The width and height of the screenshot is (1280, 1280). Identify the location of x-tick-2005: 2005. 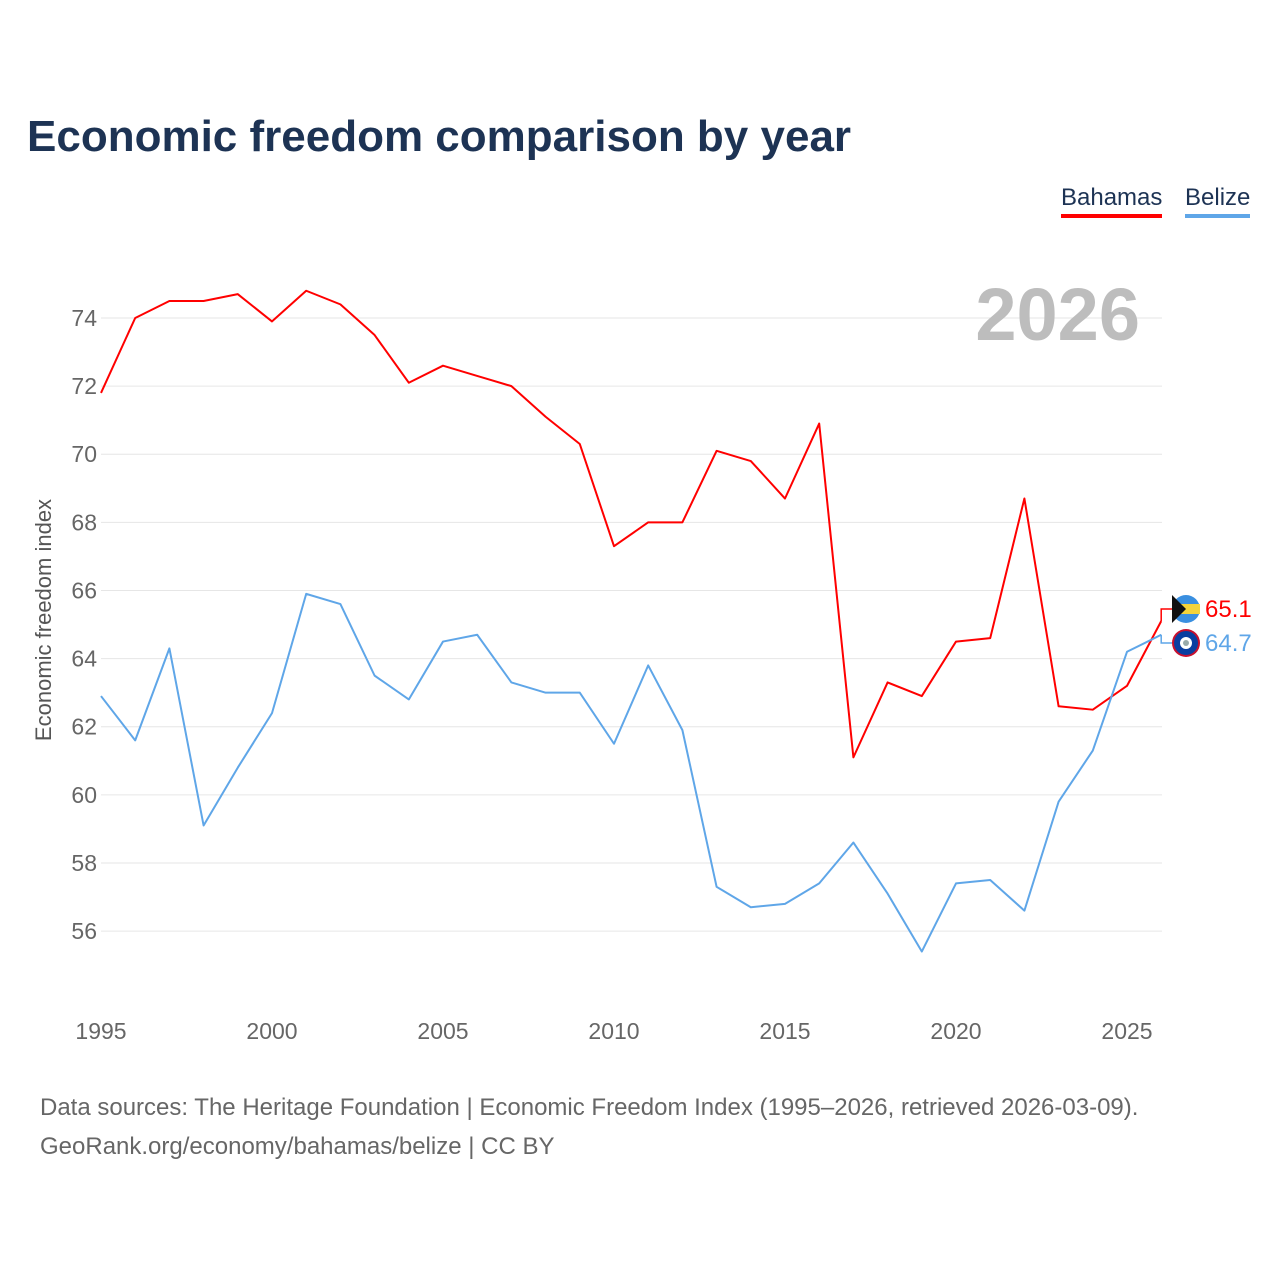
(442, 1031).